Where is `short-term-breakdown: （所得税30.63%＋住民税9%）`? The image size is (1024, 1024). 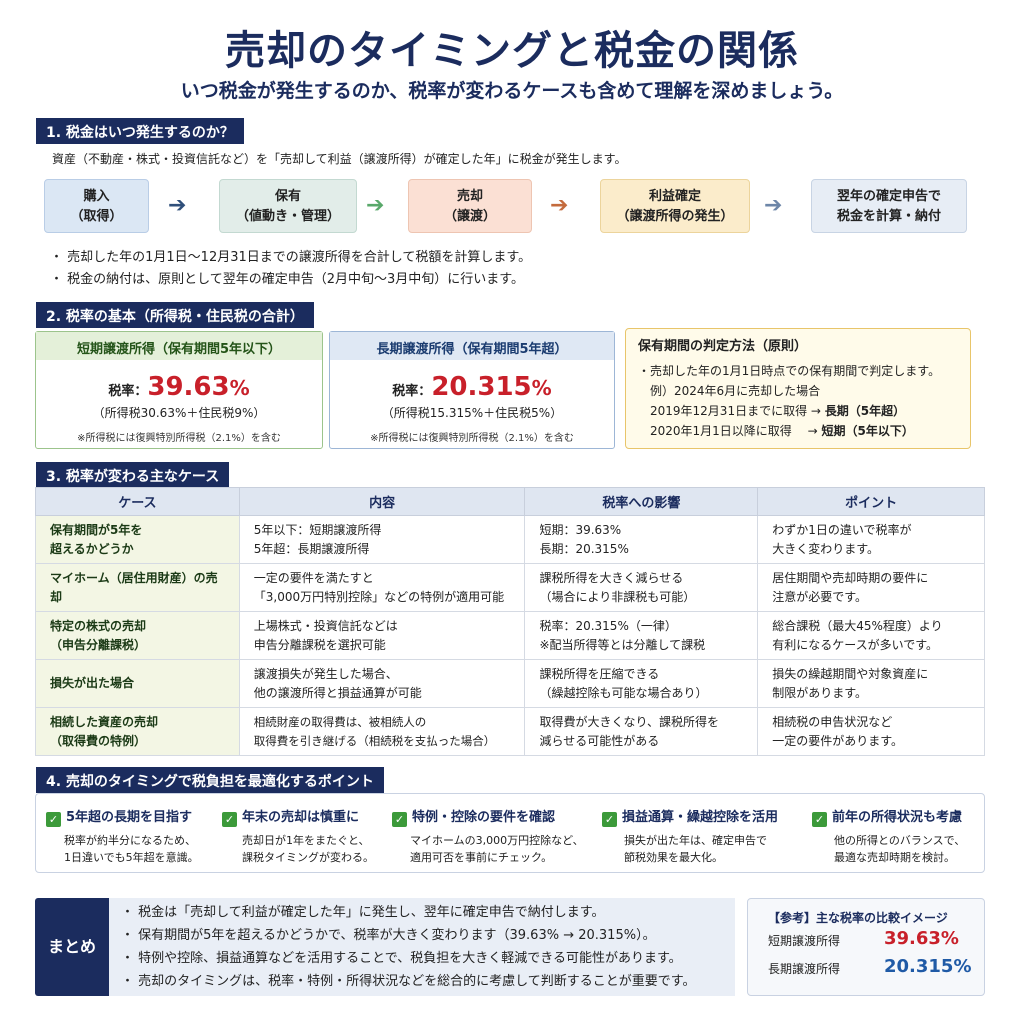 short-term-breakdown: （所得税30.63%＋住民税9%） is located at coordinates (179, 413).